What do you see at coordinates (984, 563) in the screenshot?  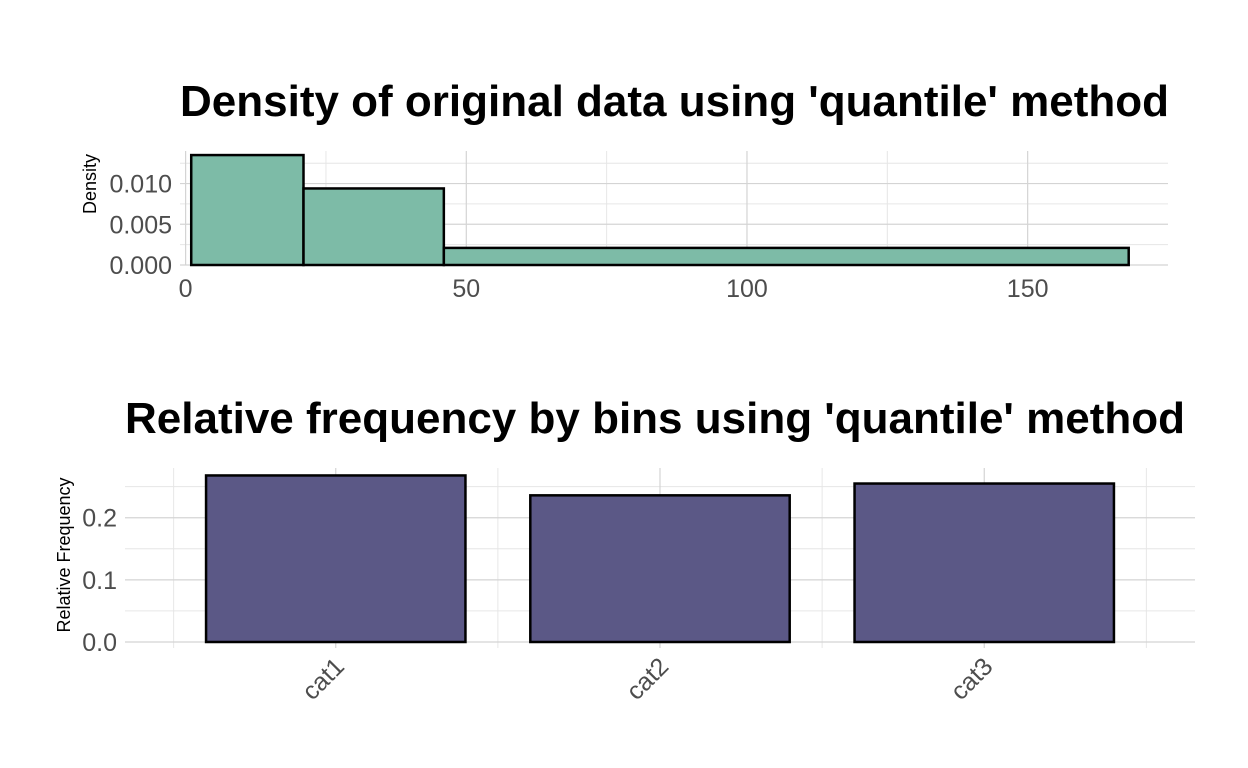 I see `relative-frequency-bar-cat3` at bounding box center [984, 563].